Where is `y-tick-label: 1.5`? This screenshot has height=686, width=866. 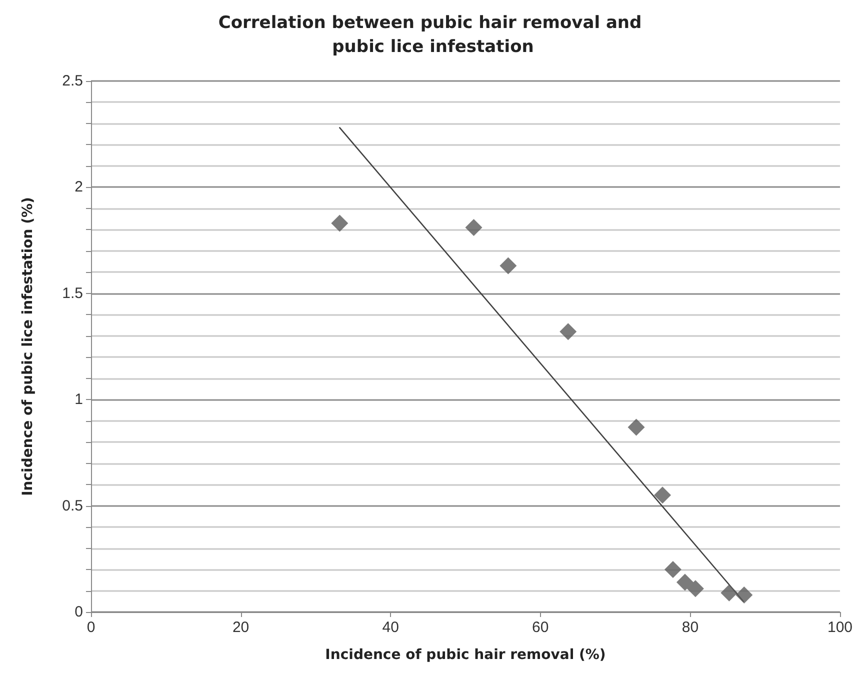 y-tick-label: 1.5 is located at coordinates (72, 293).